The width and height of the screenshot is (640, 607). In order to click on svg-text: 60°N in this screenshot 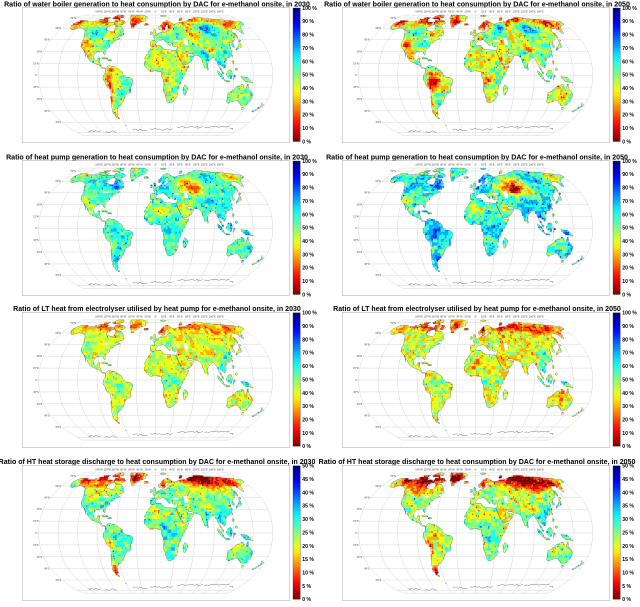, I will do `click(379, 486)`.